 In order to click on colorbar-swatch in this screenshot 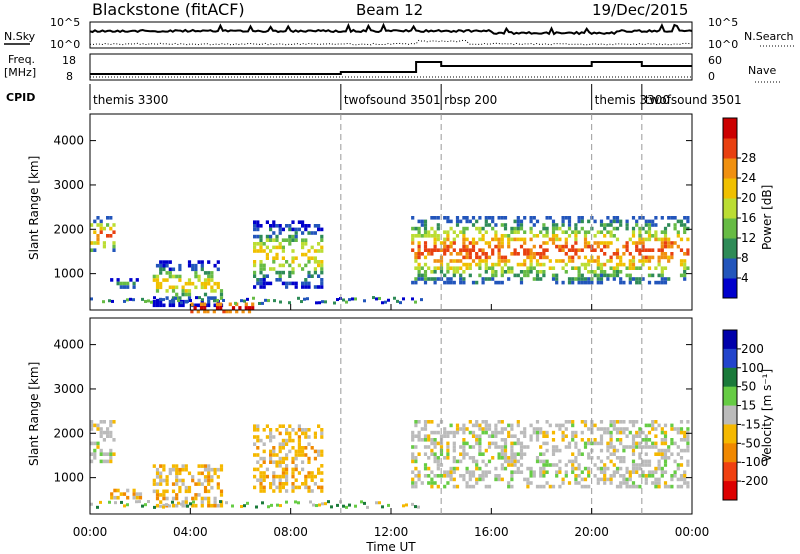, I will do `click(730, 415)`.